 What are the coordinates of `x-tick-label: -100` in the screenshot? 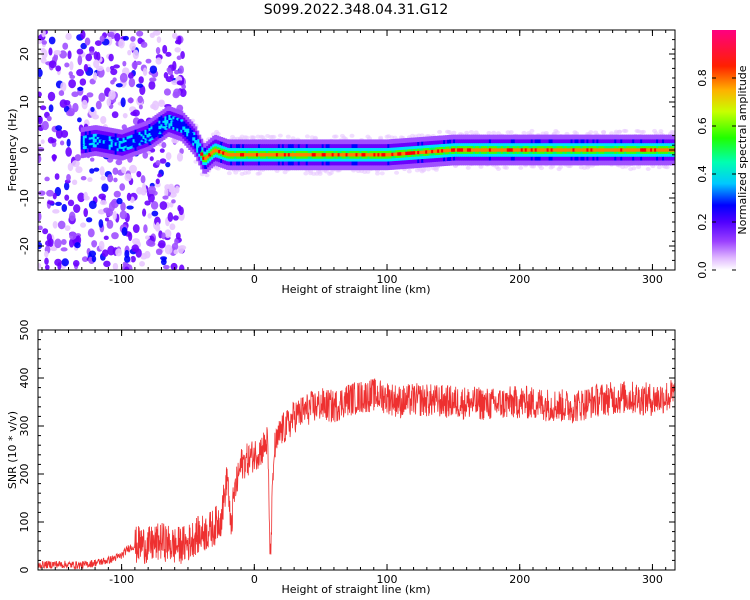 It's located at (121, 579).